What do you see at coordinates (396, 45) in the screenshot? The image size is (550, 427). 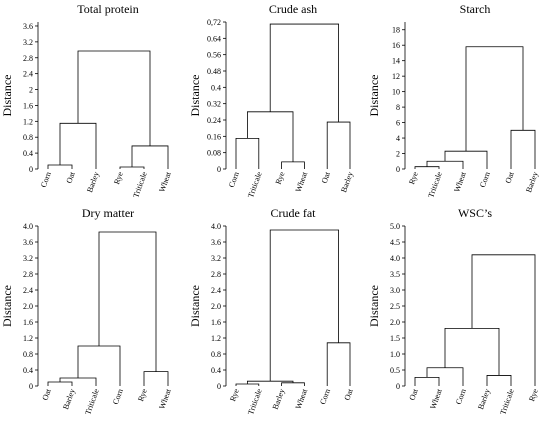 I see `y-tick-label: 16` at bounding box center [396, 45].